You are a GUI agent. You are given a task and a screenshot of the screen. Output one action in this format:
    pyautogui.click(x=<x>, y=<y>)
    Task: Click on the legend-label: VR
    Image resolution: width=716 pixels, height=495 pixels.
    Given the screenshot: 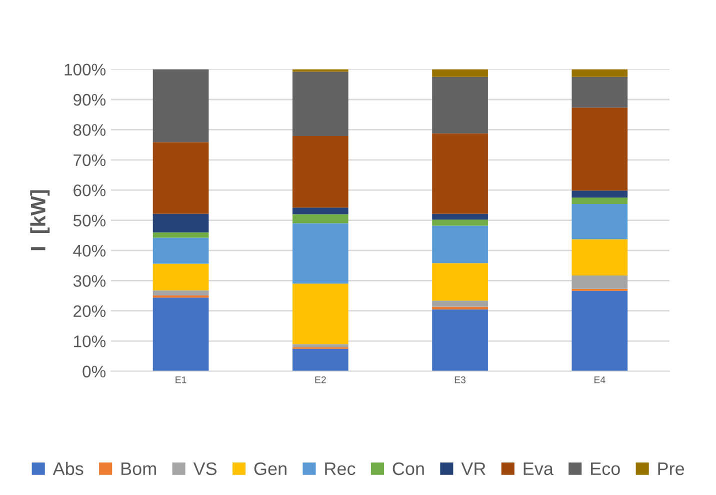 What is the action you would take?
    pyautogui.click(x=473, y=468)
    